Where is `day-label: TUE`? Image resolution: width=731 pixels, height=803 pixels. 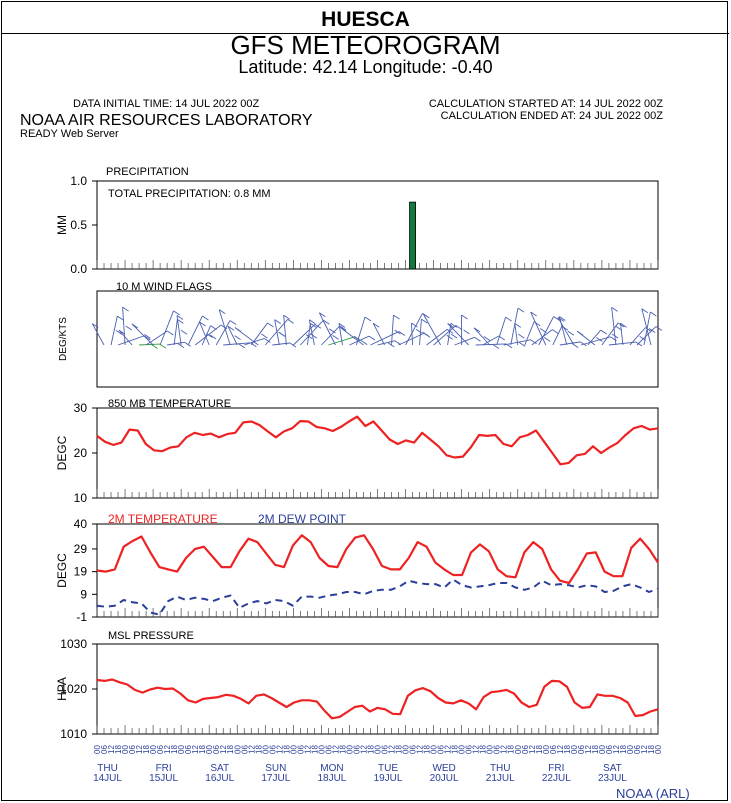
day-label: TUE is located at coordinates (388, 768).